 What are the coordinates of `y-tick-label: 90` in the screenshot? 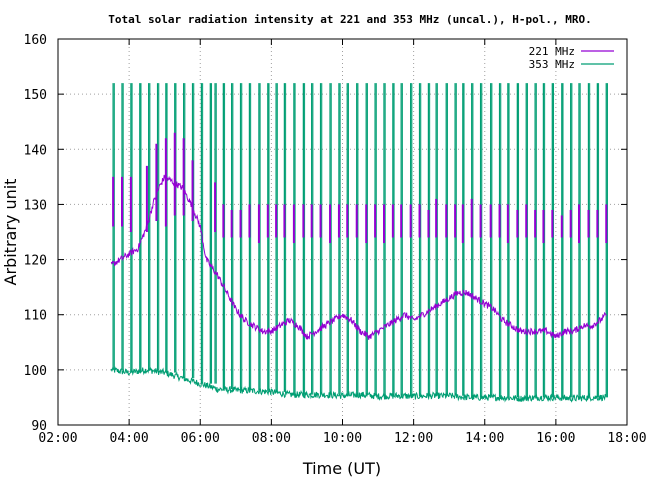 It's located at (39, 426).